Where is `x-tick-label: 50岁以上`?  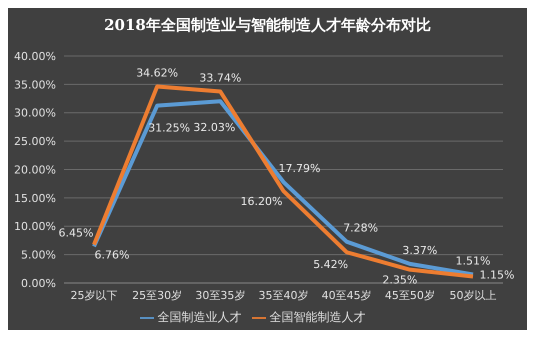 x-tick-label: 50岁以上 is located at coordinates (473, 295).